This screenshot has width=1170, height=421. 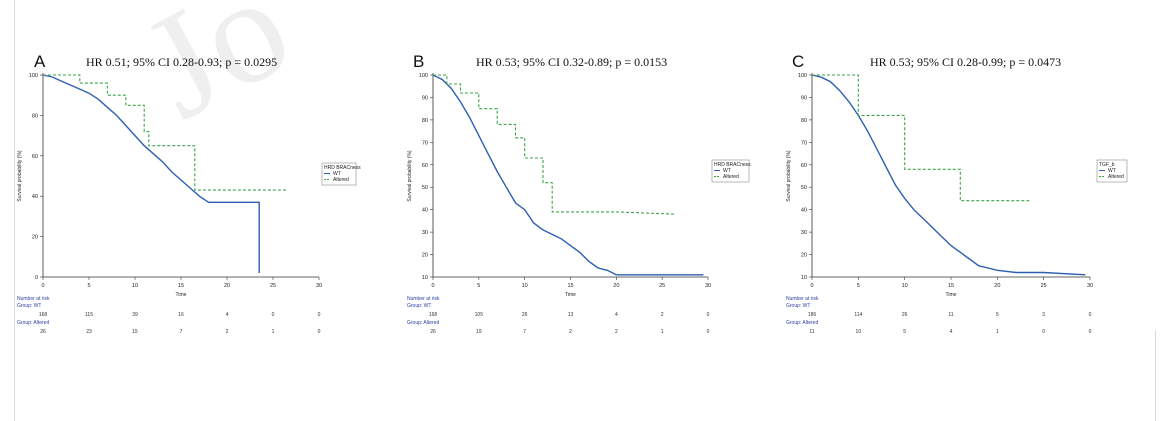 I want to click on panel-title: HR 0.51; 95% CI 0.28-0.93; p = 0.0295, so click(x=181, y=62).